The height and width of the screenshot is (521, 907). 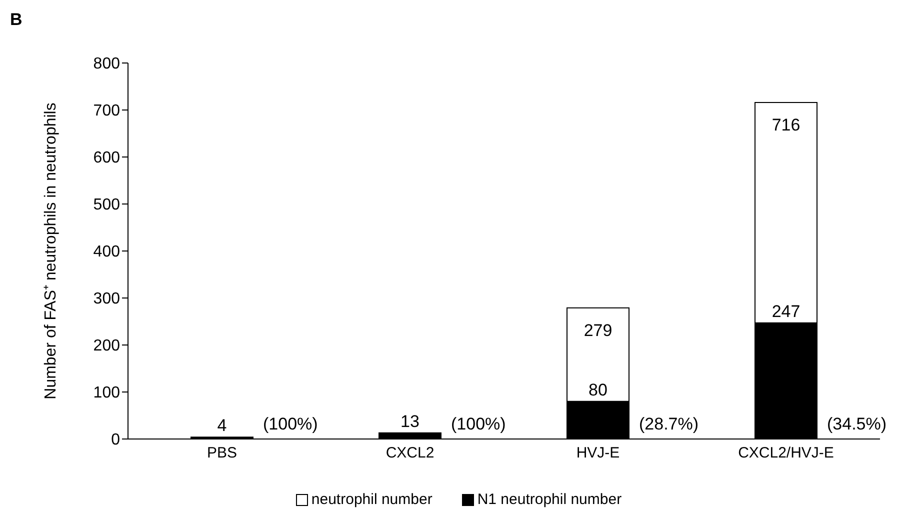 I want to click on y-tick-label: 700, so click(x=106, y=111).